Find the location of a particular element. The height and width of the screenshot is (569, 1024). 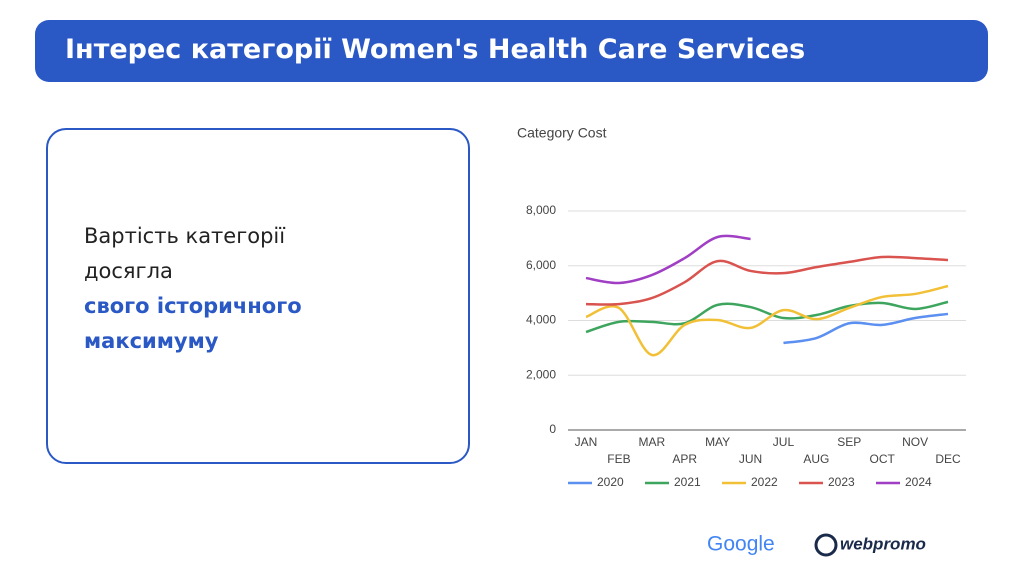

x-tick-label: SEP is located at coordinates (849, 442).